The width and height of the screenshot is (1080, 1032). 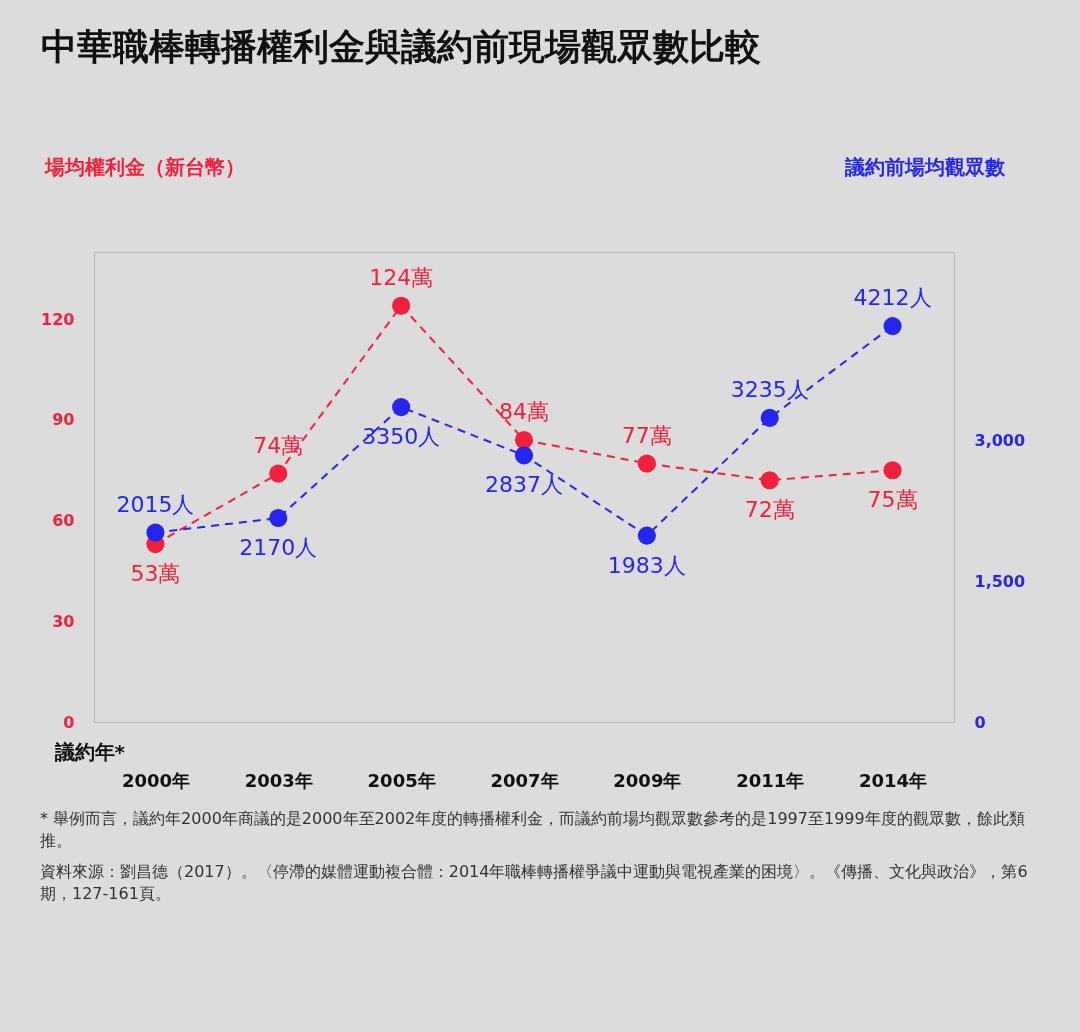 I want to click on x-axis-title: 議約年*, so click(x=89, y=751).